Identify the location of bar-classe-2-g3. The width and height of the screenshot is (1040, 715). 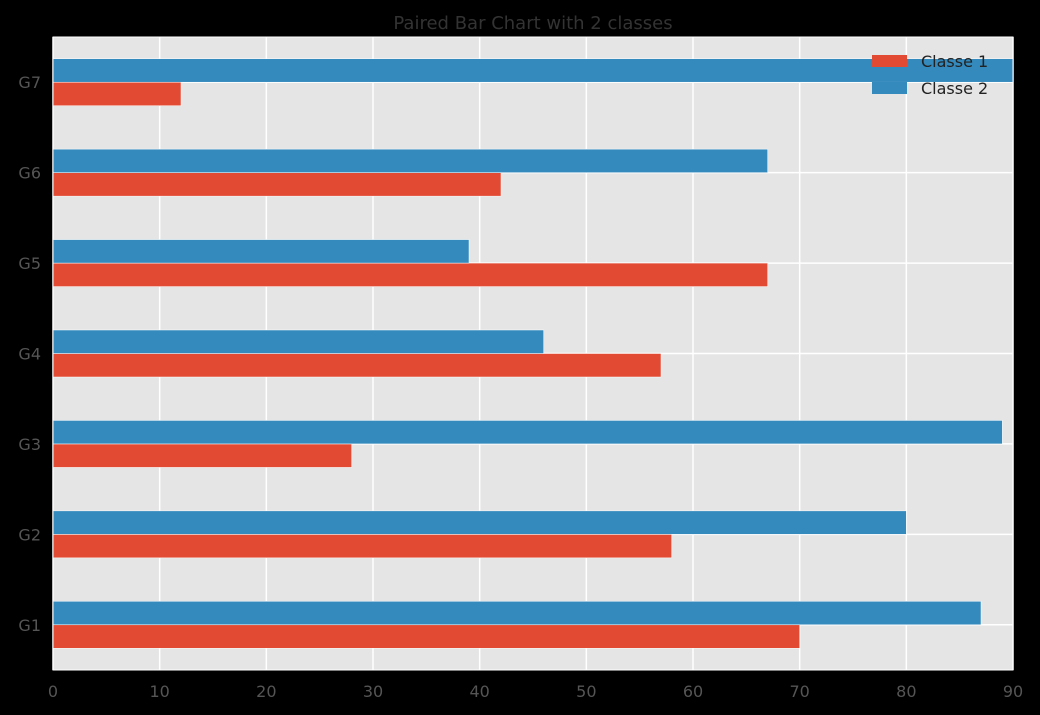
(527, 432).